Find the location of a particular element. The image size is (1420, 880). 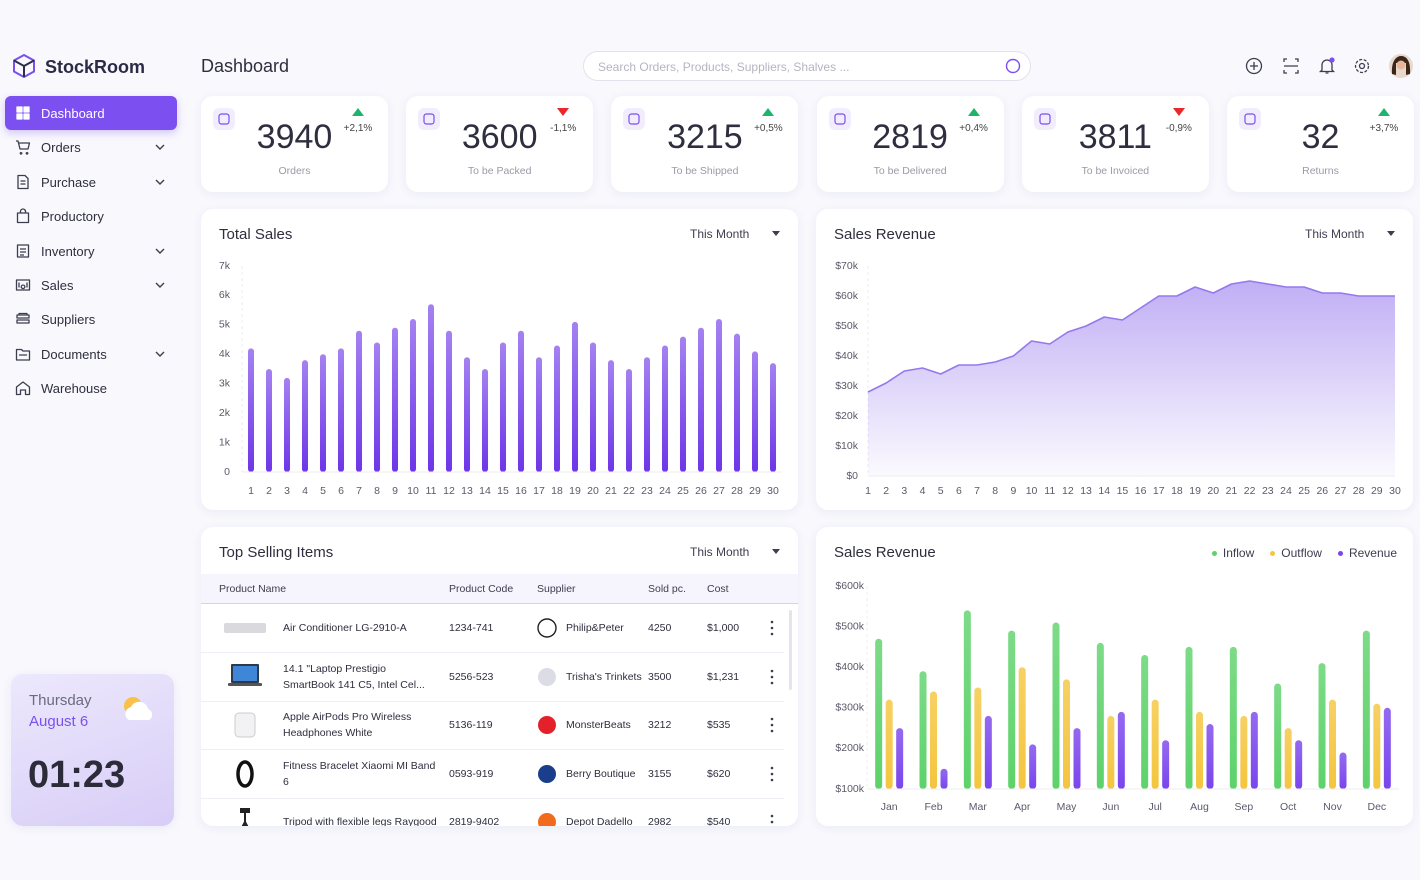

nav-item: Orders is located at coordinates (91, 147).